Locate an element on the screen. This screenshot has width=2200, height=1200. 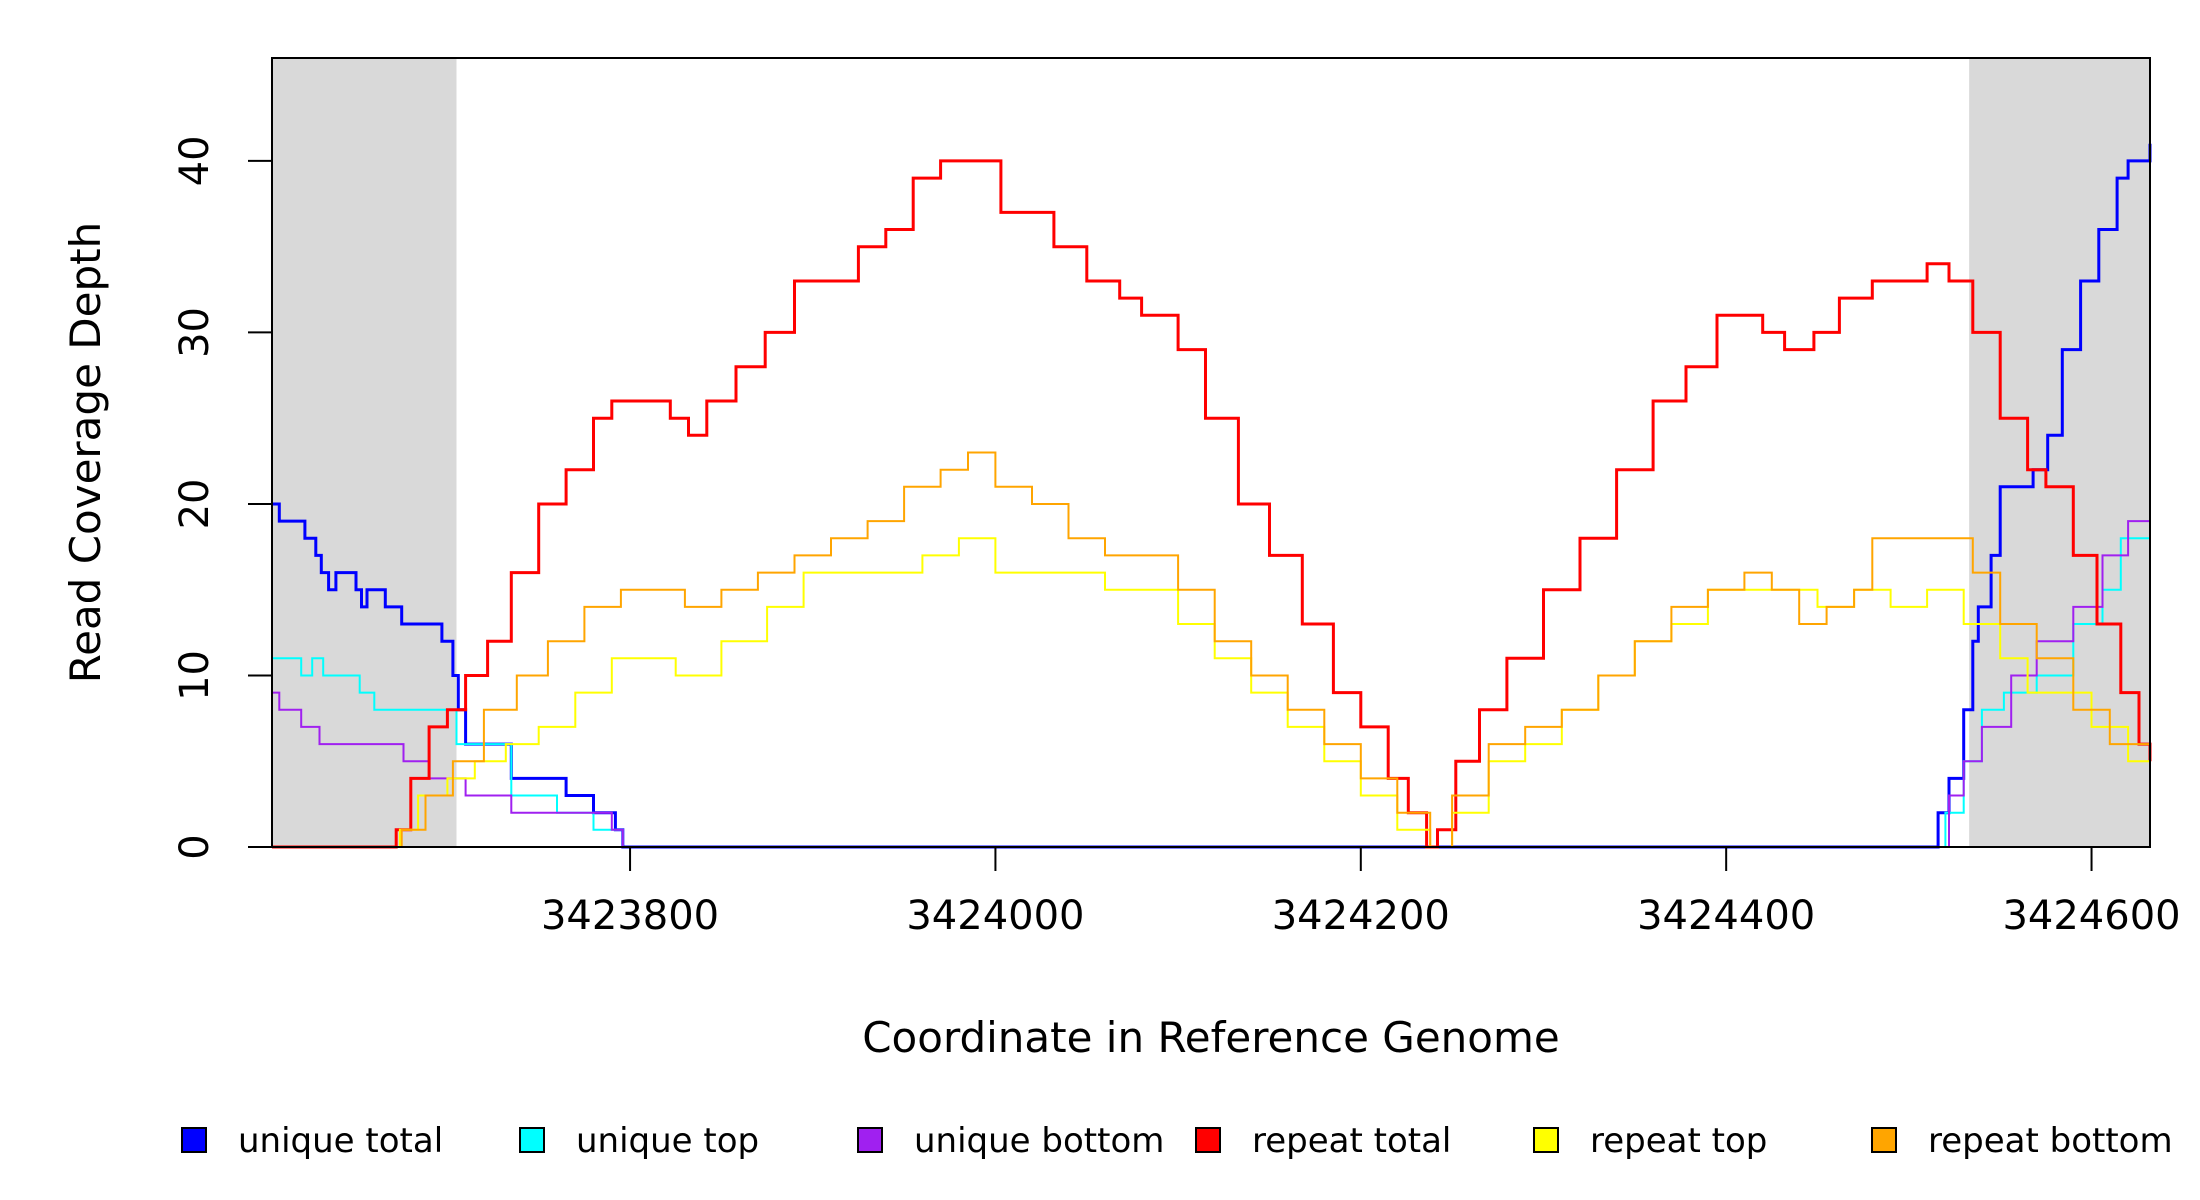
x-tick-label-2: 3424000 is located at coordinates (995, 916).